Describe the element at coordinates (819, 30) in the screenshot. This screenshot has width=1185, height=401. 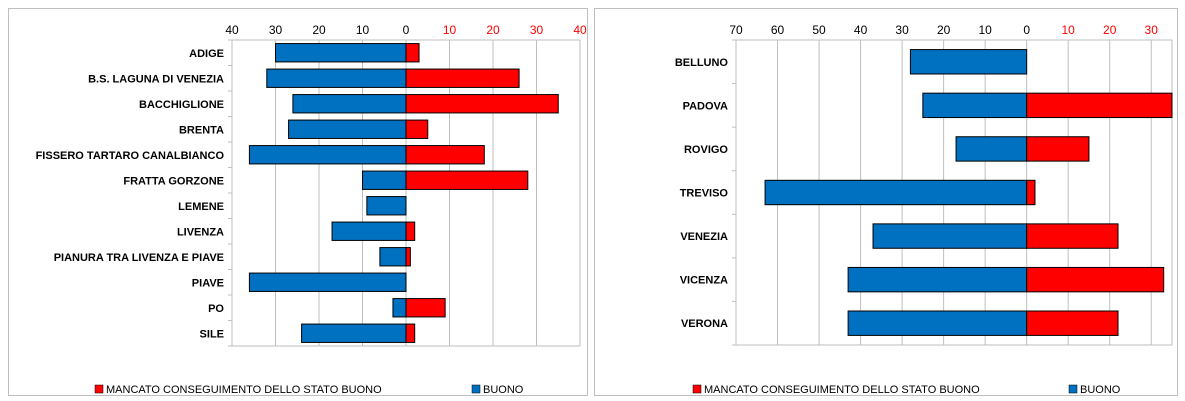
I see `x-tick-label: 50` at that location.